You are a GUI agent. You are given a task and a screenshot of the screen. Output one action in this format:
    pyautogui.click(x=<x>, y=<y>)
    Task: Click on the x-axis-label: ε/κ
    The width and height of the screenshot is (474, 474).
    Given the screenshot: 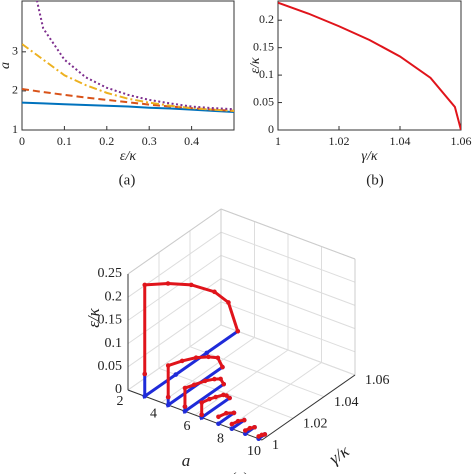 What is the action you would take?
    pyautogui.click(x=128, y=156)
    